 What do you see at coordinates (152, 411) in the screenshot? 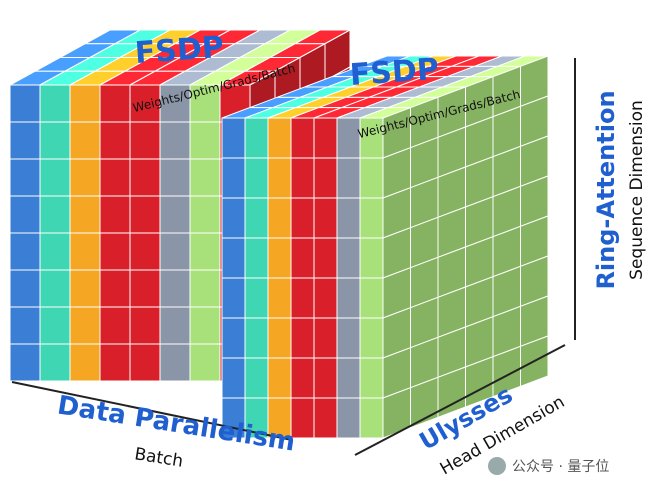
I see `horizontal-bracket` at bounding box center [152, 411].